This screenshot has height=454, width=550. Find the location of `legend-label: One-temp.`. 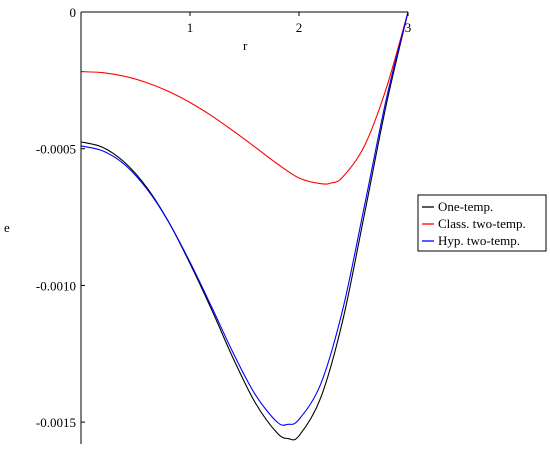

legend-label: One-temp. is located at coordinates (465, 206).